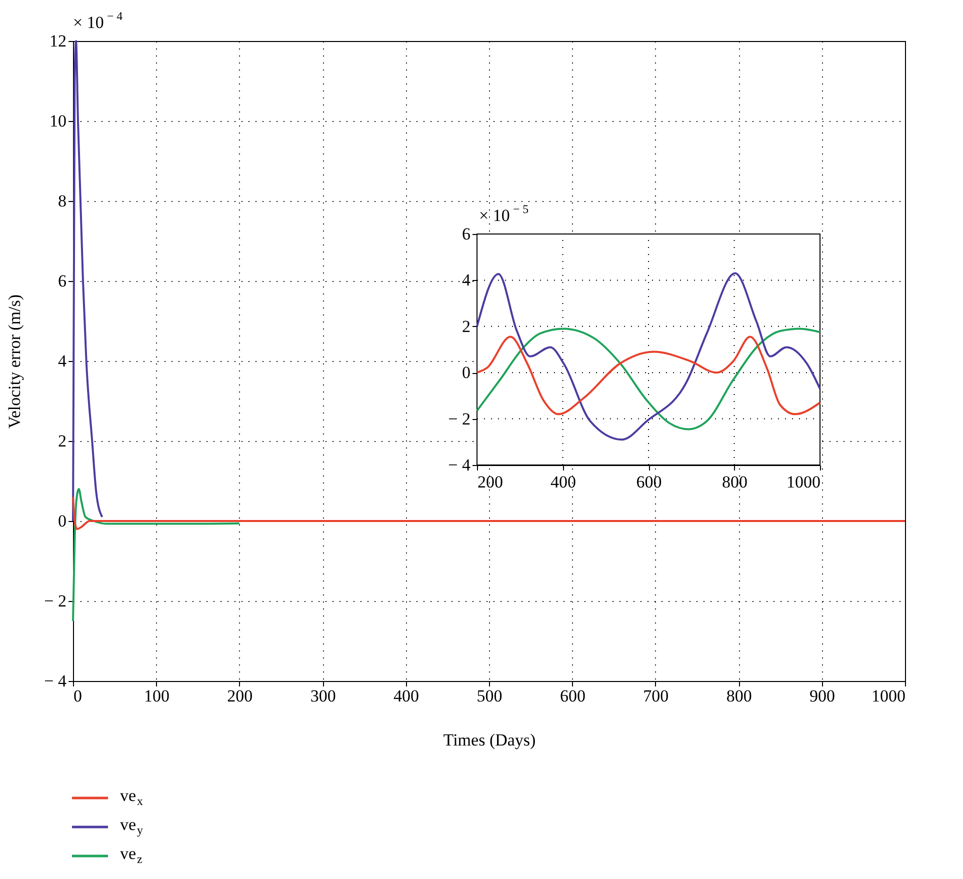 The height and width of the screenshot is (879, 963). Describe the element at coordinates (62, 201) in the screenshot. I see `y-tick-label: 8` at that location.